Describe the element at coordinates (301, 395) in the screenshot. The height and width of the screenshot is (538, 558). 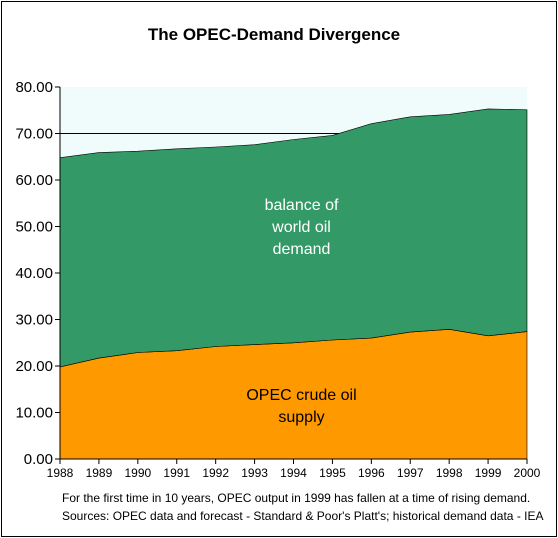
I see `series-label-line: OPEC crude oil` at that location.